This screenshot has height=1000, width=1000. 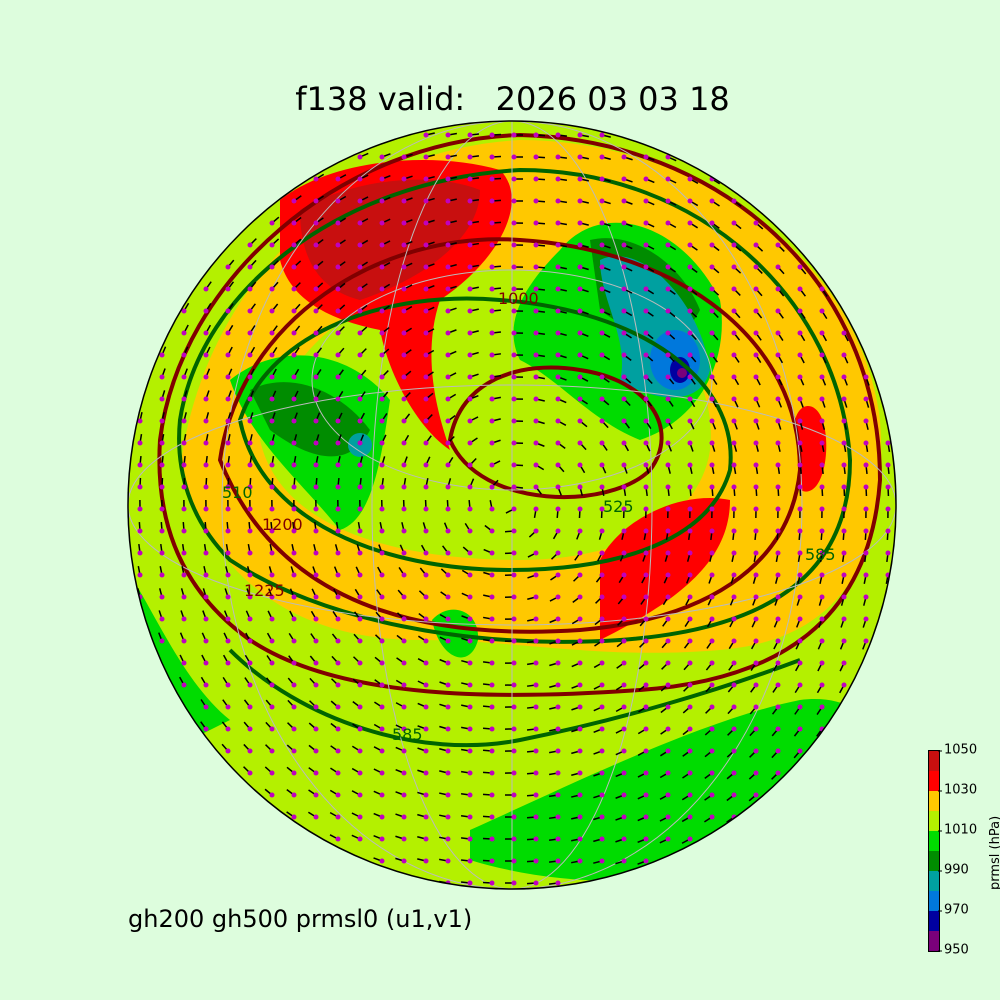 What do you see at coordinates (820, 554) in the screenshot?
I see `contour-label: 585` at bounding box center [820, 554].